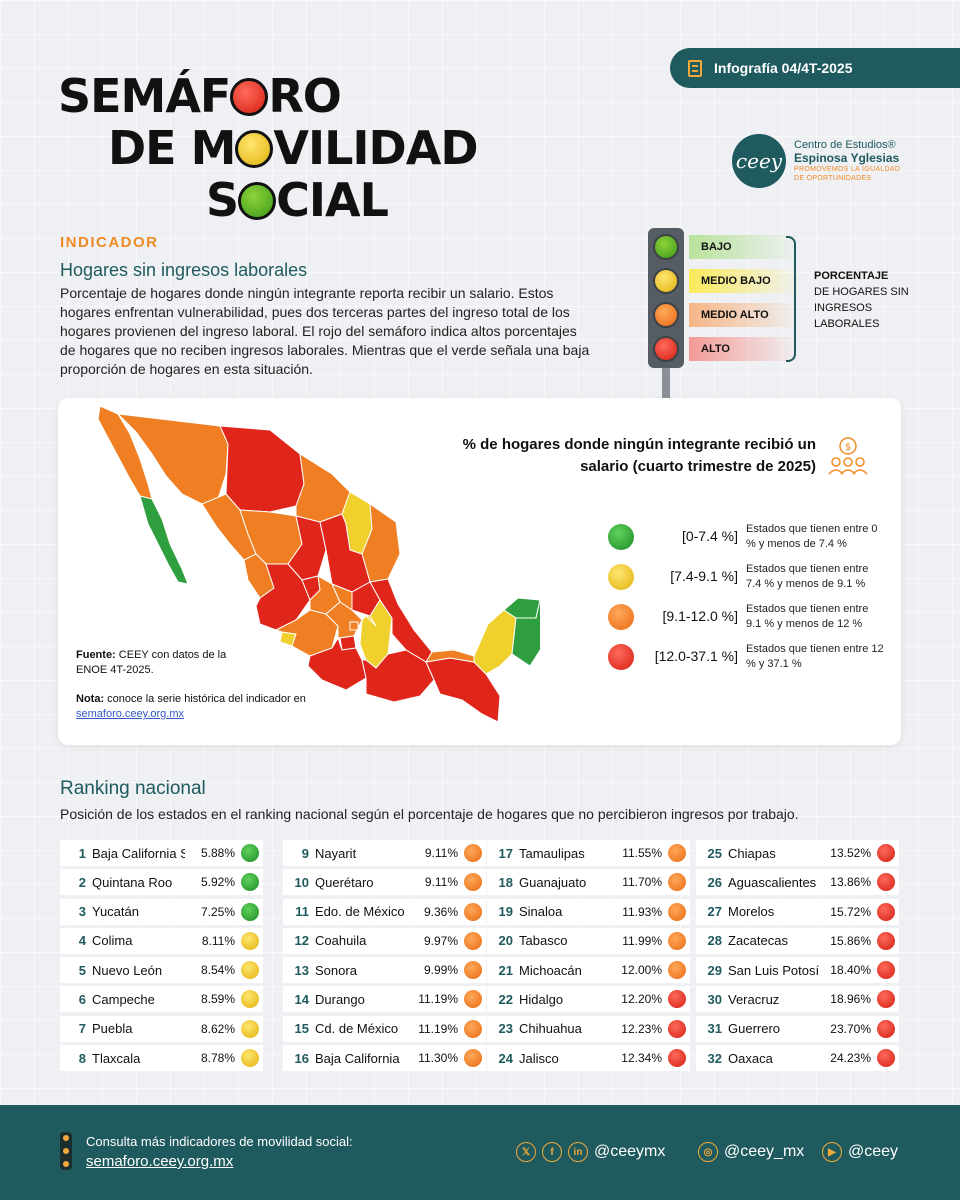 The width and height of the screenshot is (960, 1200). What do you see at coordinates (344, 882) in the screenshot?
I see `ranking-state: Querétaro` at bounding box center [344, 882].